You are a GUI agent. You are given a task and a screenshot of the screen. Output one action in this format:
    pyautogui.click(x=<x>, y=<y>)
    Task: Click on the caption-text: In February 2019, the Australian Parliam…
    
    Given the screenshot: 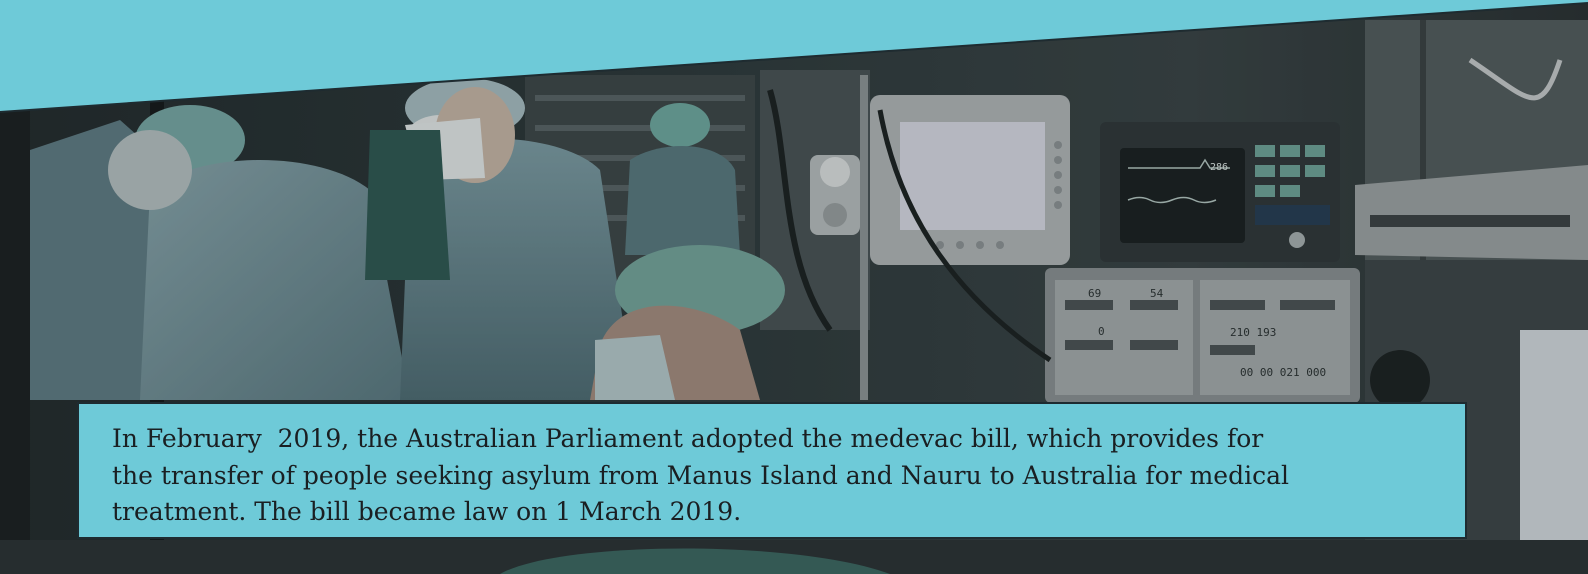 What is the action you would take?
    pyautogui.click(x=700, y=475)
    